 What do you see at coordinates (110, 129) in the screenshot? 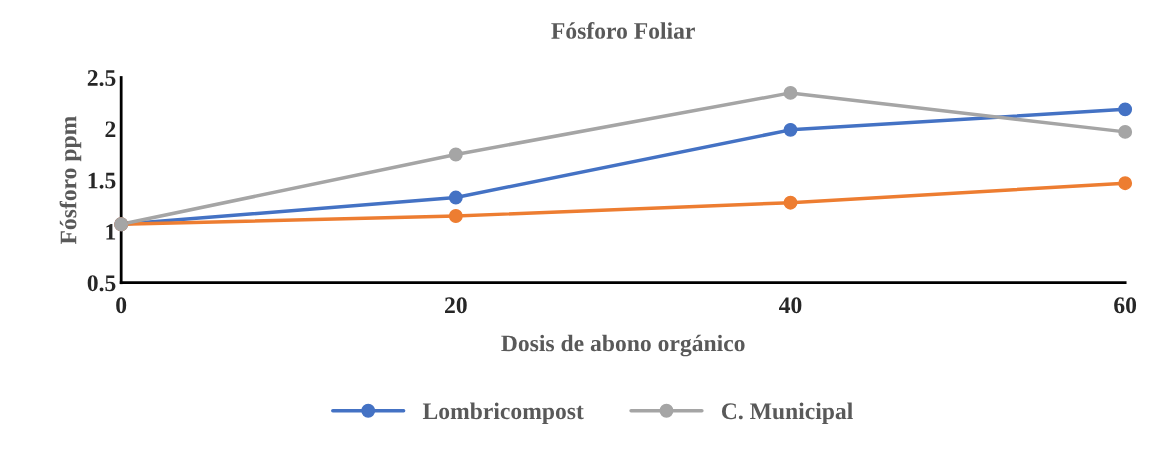
I see `y-tick-label: 2` at bounding box center [110, 129].